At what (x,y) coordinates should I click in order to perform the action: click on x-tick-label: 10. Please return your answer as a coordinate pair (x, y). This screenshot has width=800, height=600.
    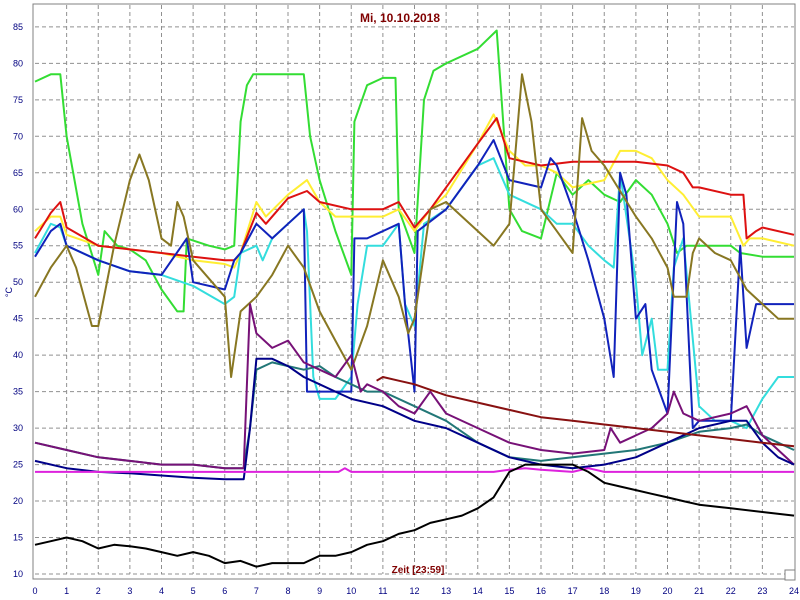
    Looking at the image, I should click on (351, 591).